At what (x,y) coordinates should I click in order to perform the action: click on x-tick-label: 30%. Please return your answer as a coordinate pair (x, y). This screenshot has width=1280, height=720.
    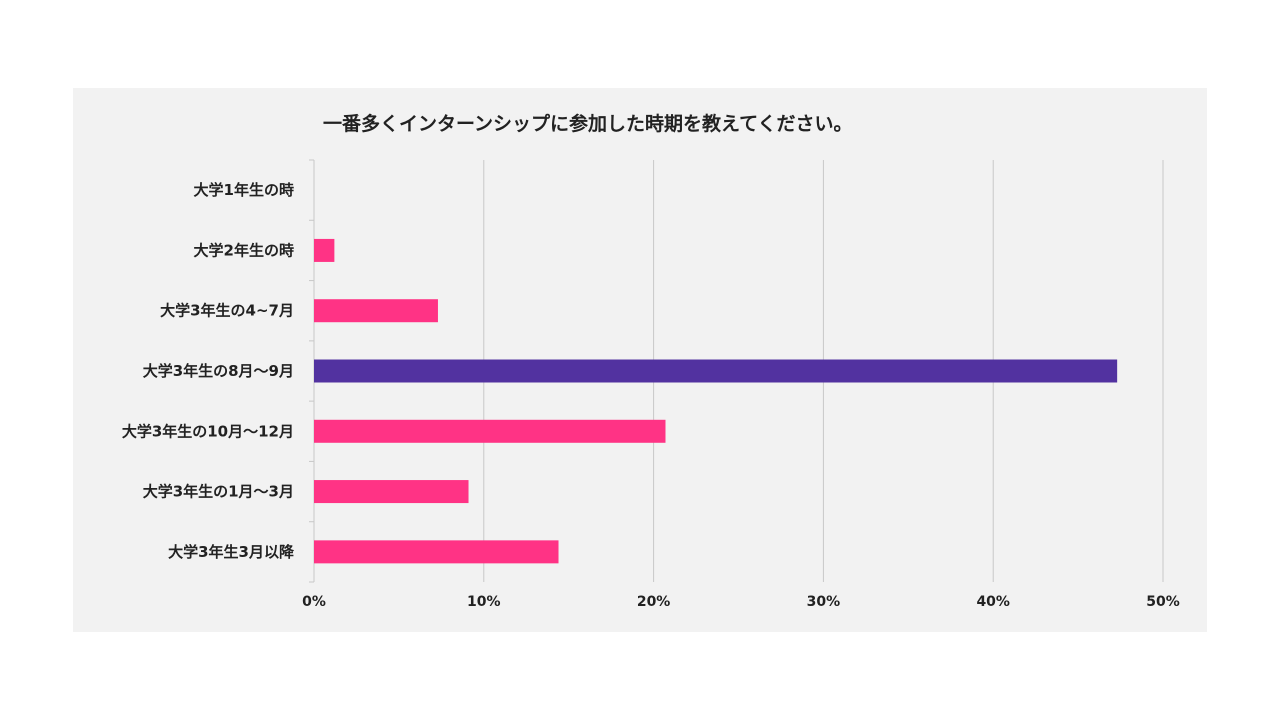
    Looking at the image, I should click on (824, 602).